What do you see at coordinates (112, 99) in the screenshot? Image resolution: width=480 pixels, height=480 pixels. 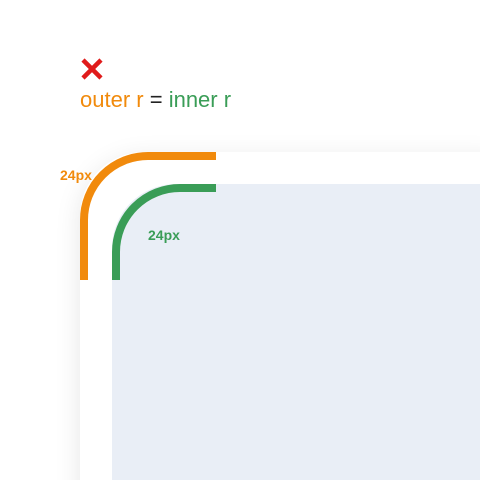 I see `equation-outer-term: outer r` at bounding box center [112, 99].